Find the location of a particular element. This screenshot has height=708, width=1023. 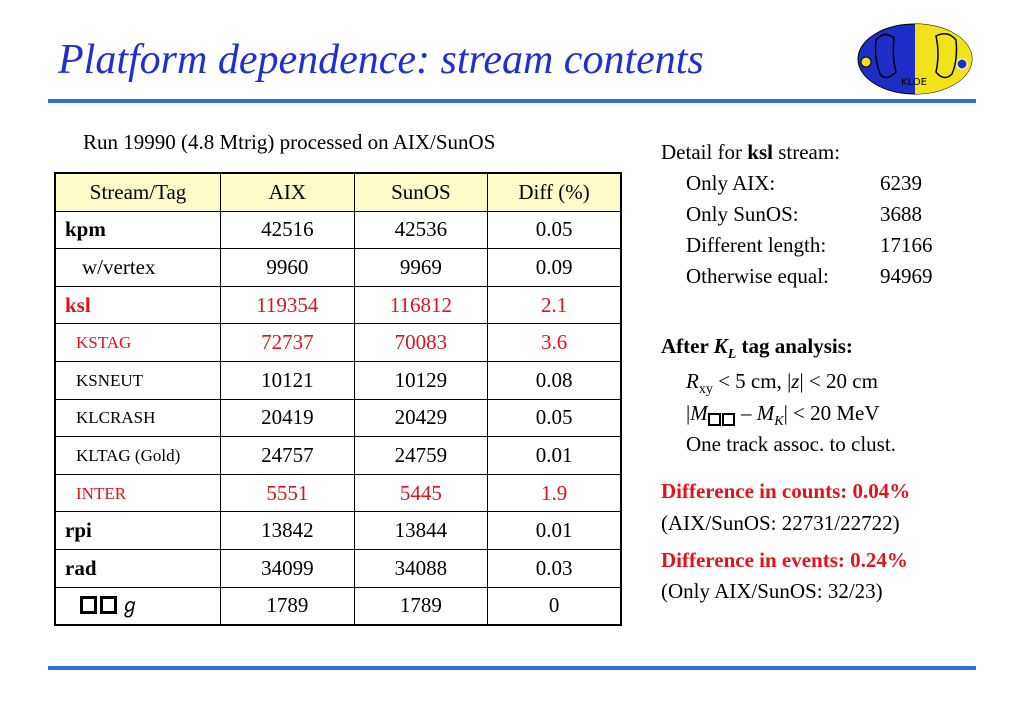

table-row: ksl 119354 116812 2.1 is located at coordinates (338, 305).